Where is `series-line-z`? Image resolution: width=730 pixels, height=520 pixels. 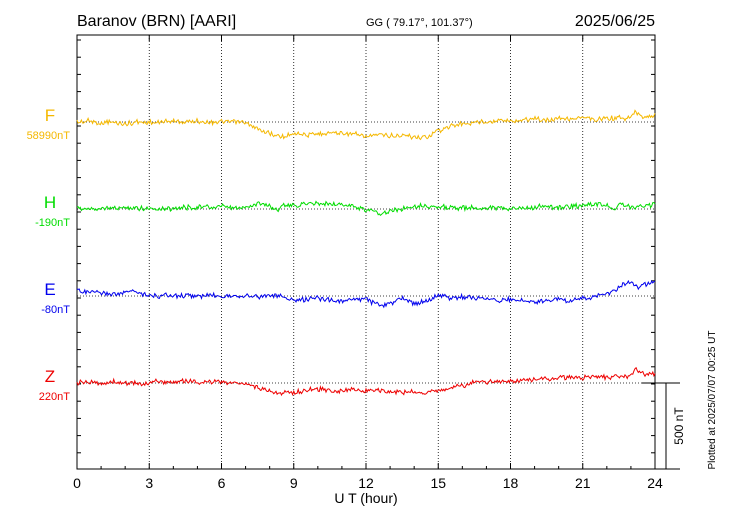
series-line-z is located at coordinates (366, 381).